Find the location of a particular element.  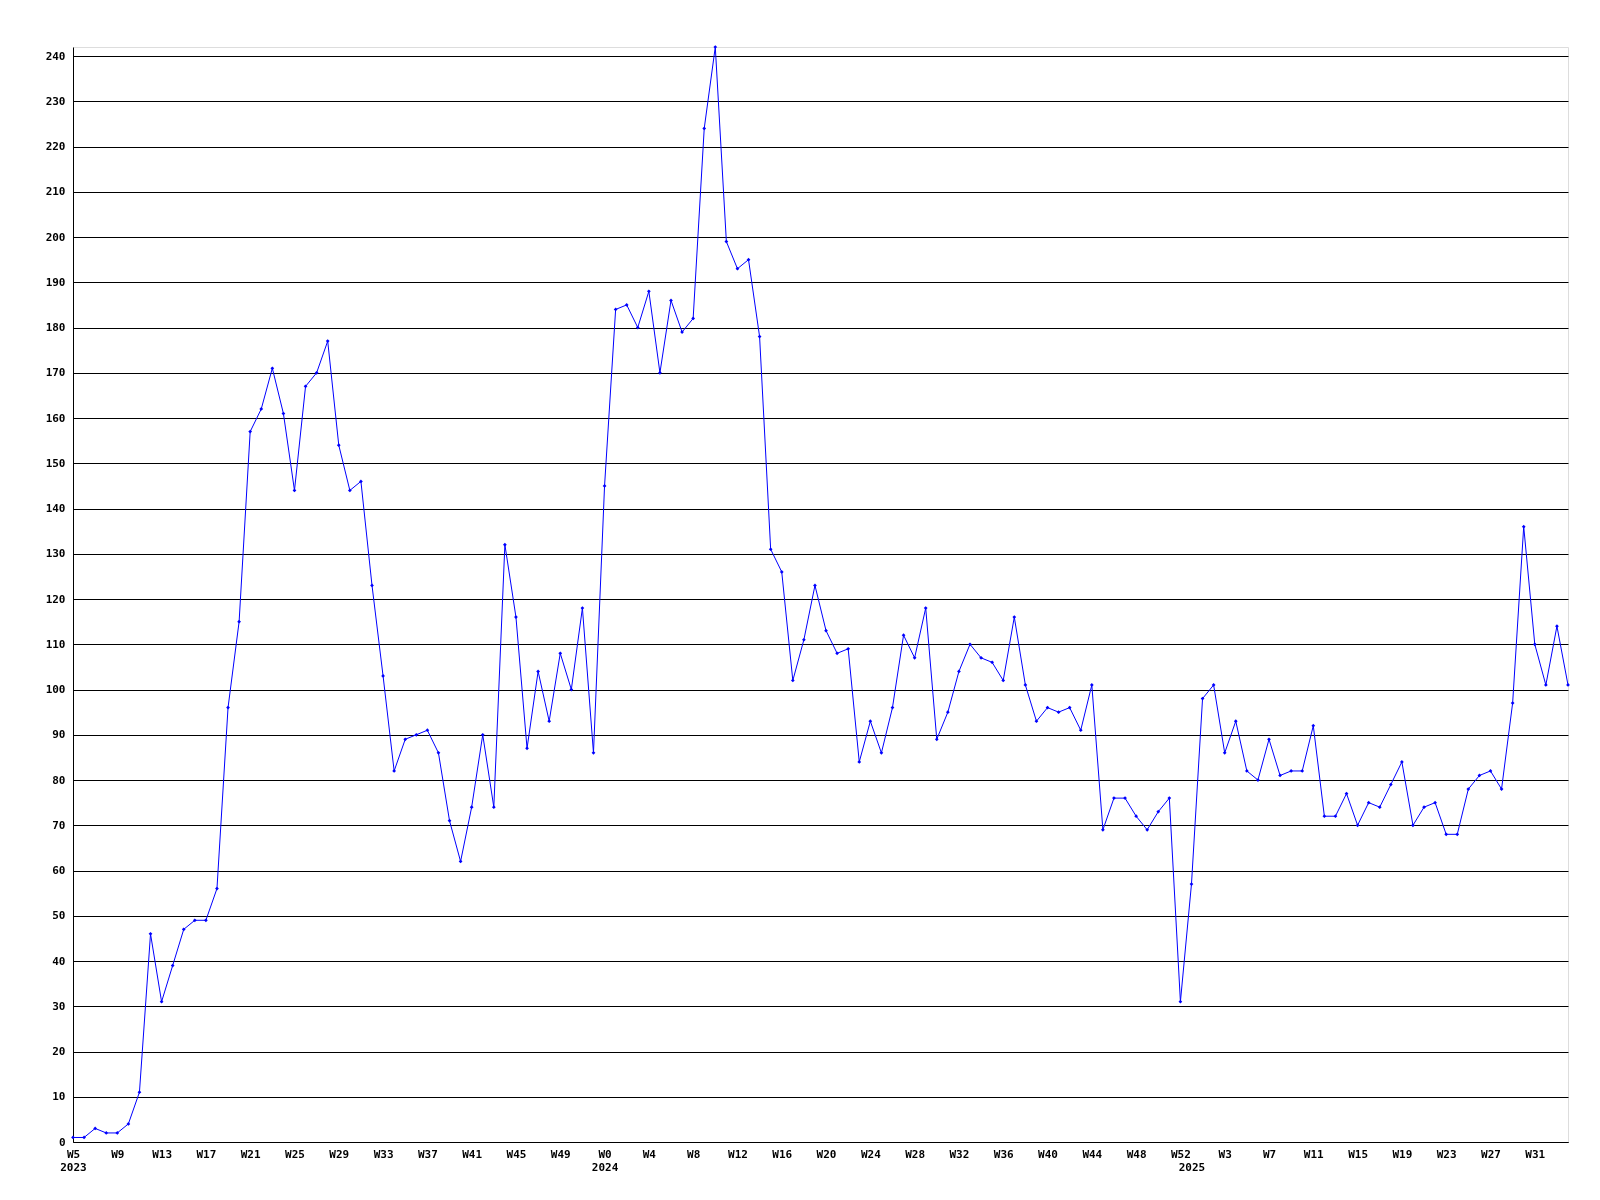

x-tick-label: W32 is located at coordinates (959, 1154).